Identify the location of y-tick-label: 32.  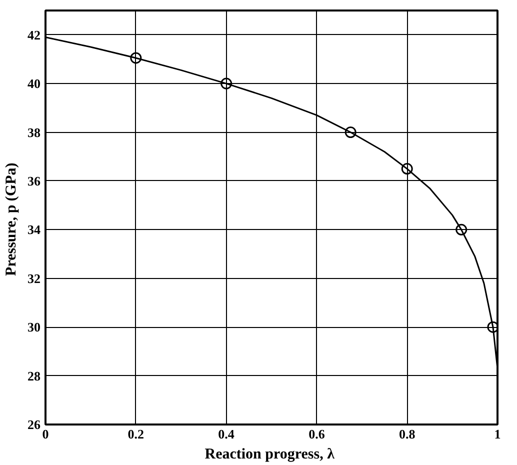
(34, 278).